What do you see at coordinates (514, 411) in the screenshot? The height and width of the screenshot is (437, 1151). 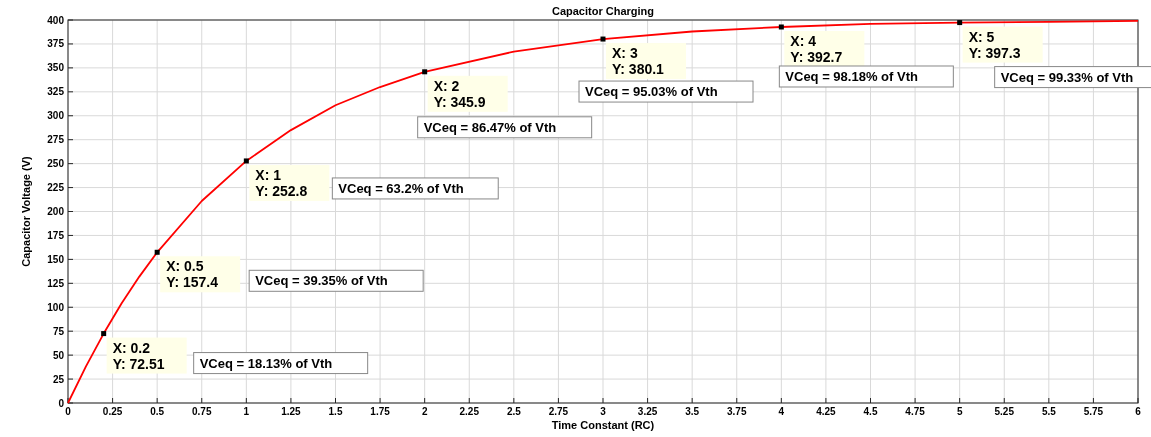 I see `x-tick-label: 2.5` at bounding box center [514, 411].